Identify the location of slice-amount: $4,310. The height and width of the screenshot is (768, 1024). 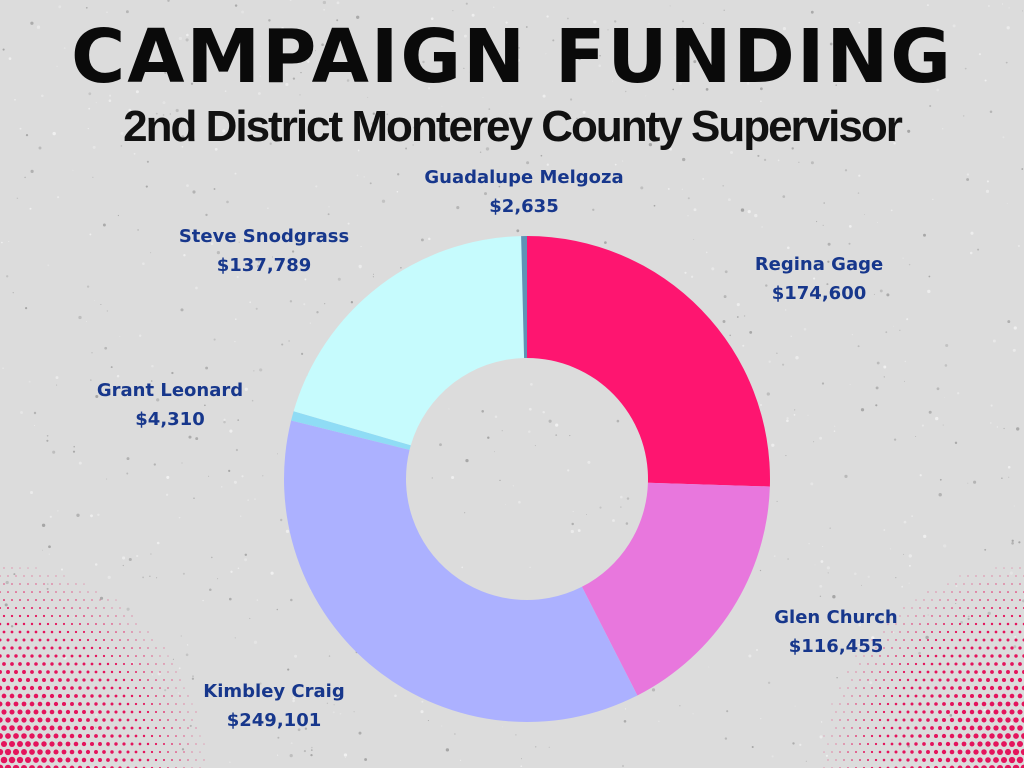
(170, 419).